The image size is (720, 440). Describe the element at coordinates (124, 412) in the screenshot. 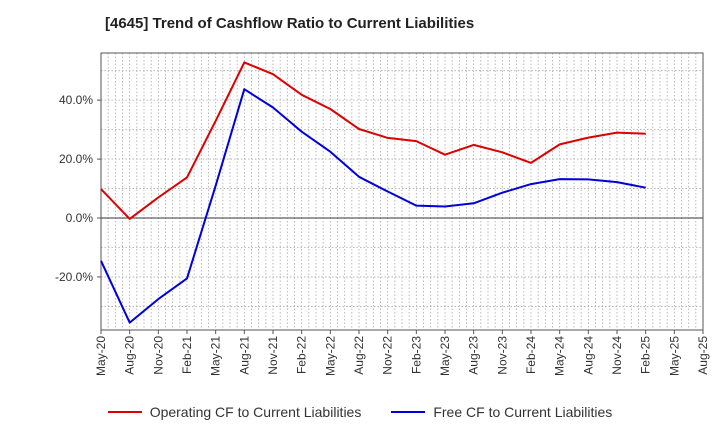

I see `legend-swatch-operating-cf` at that location.